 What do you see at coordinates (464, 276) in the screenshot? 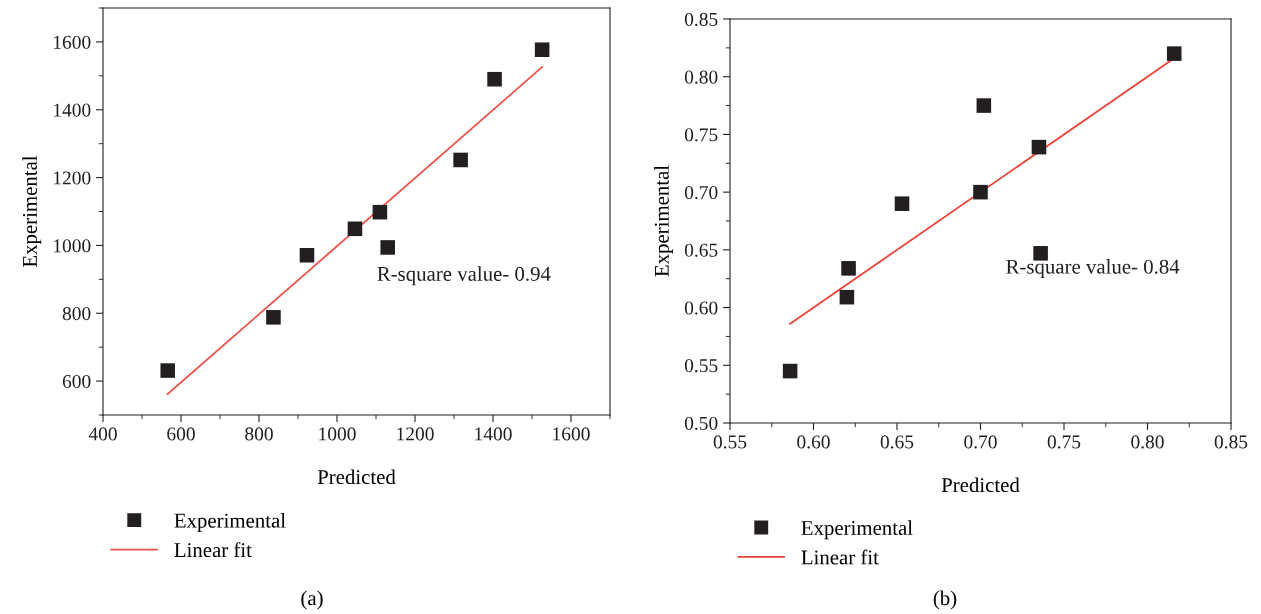
I see `annotation: R-square value- 0.94` at bounding box center [464, 276].